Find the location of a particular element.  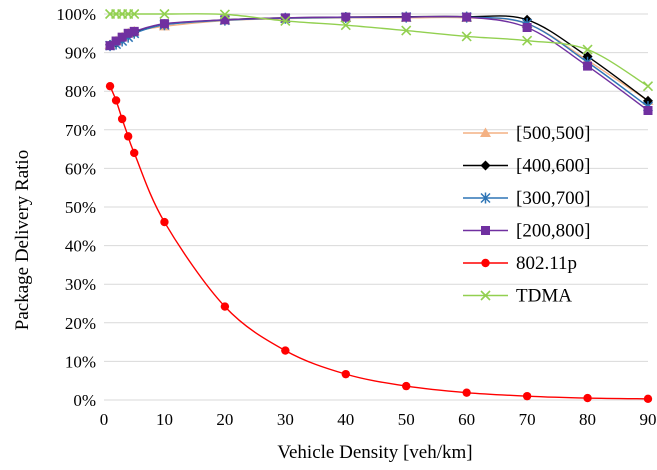

y-axis-title: Package Delivery Ratio is located at coordinates (22, 240).